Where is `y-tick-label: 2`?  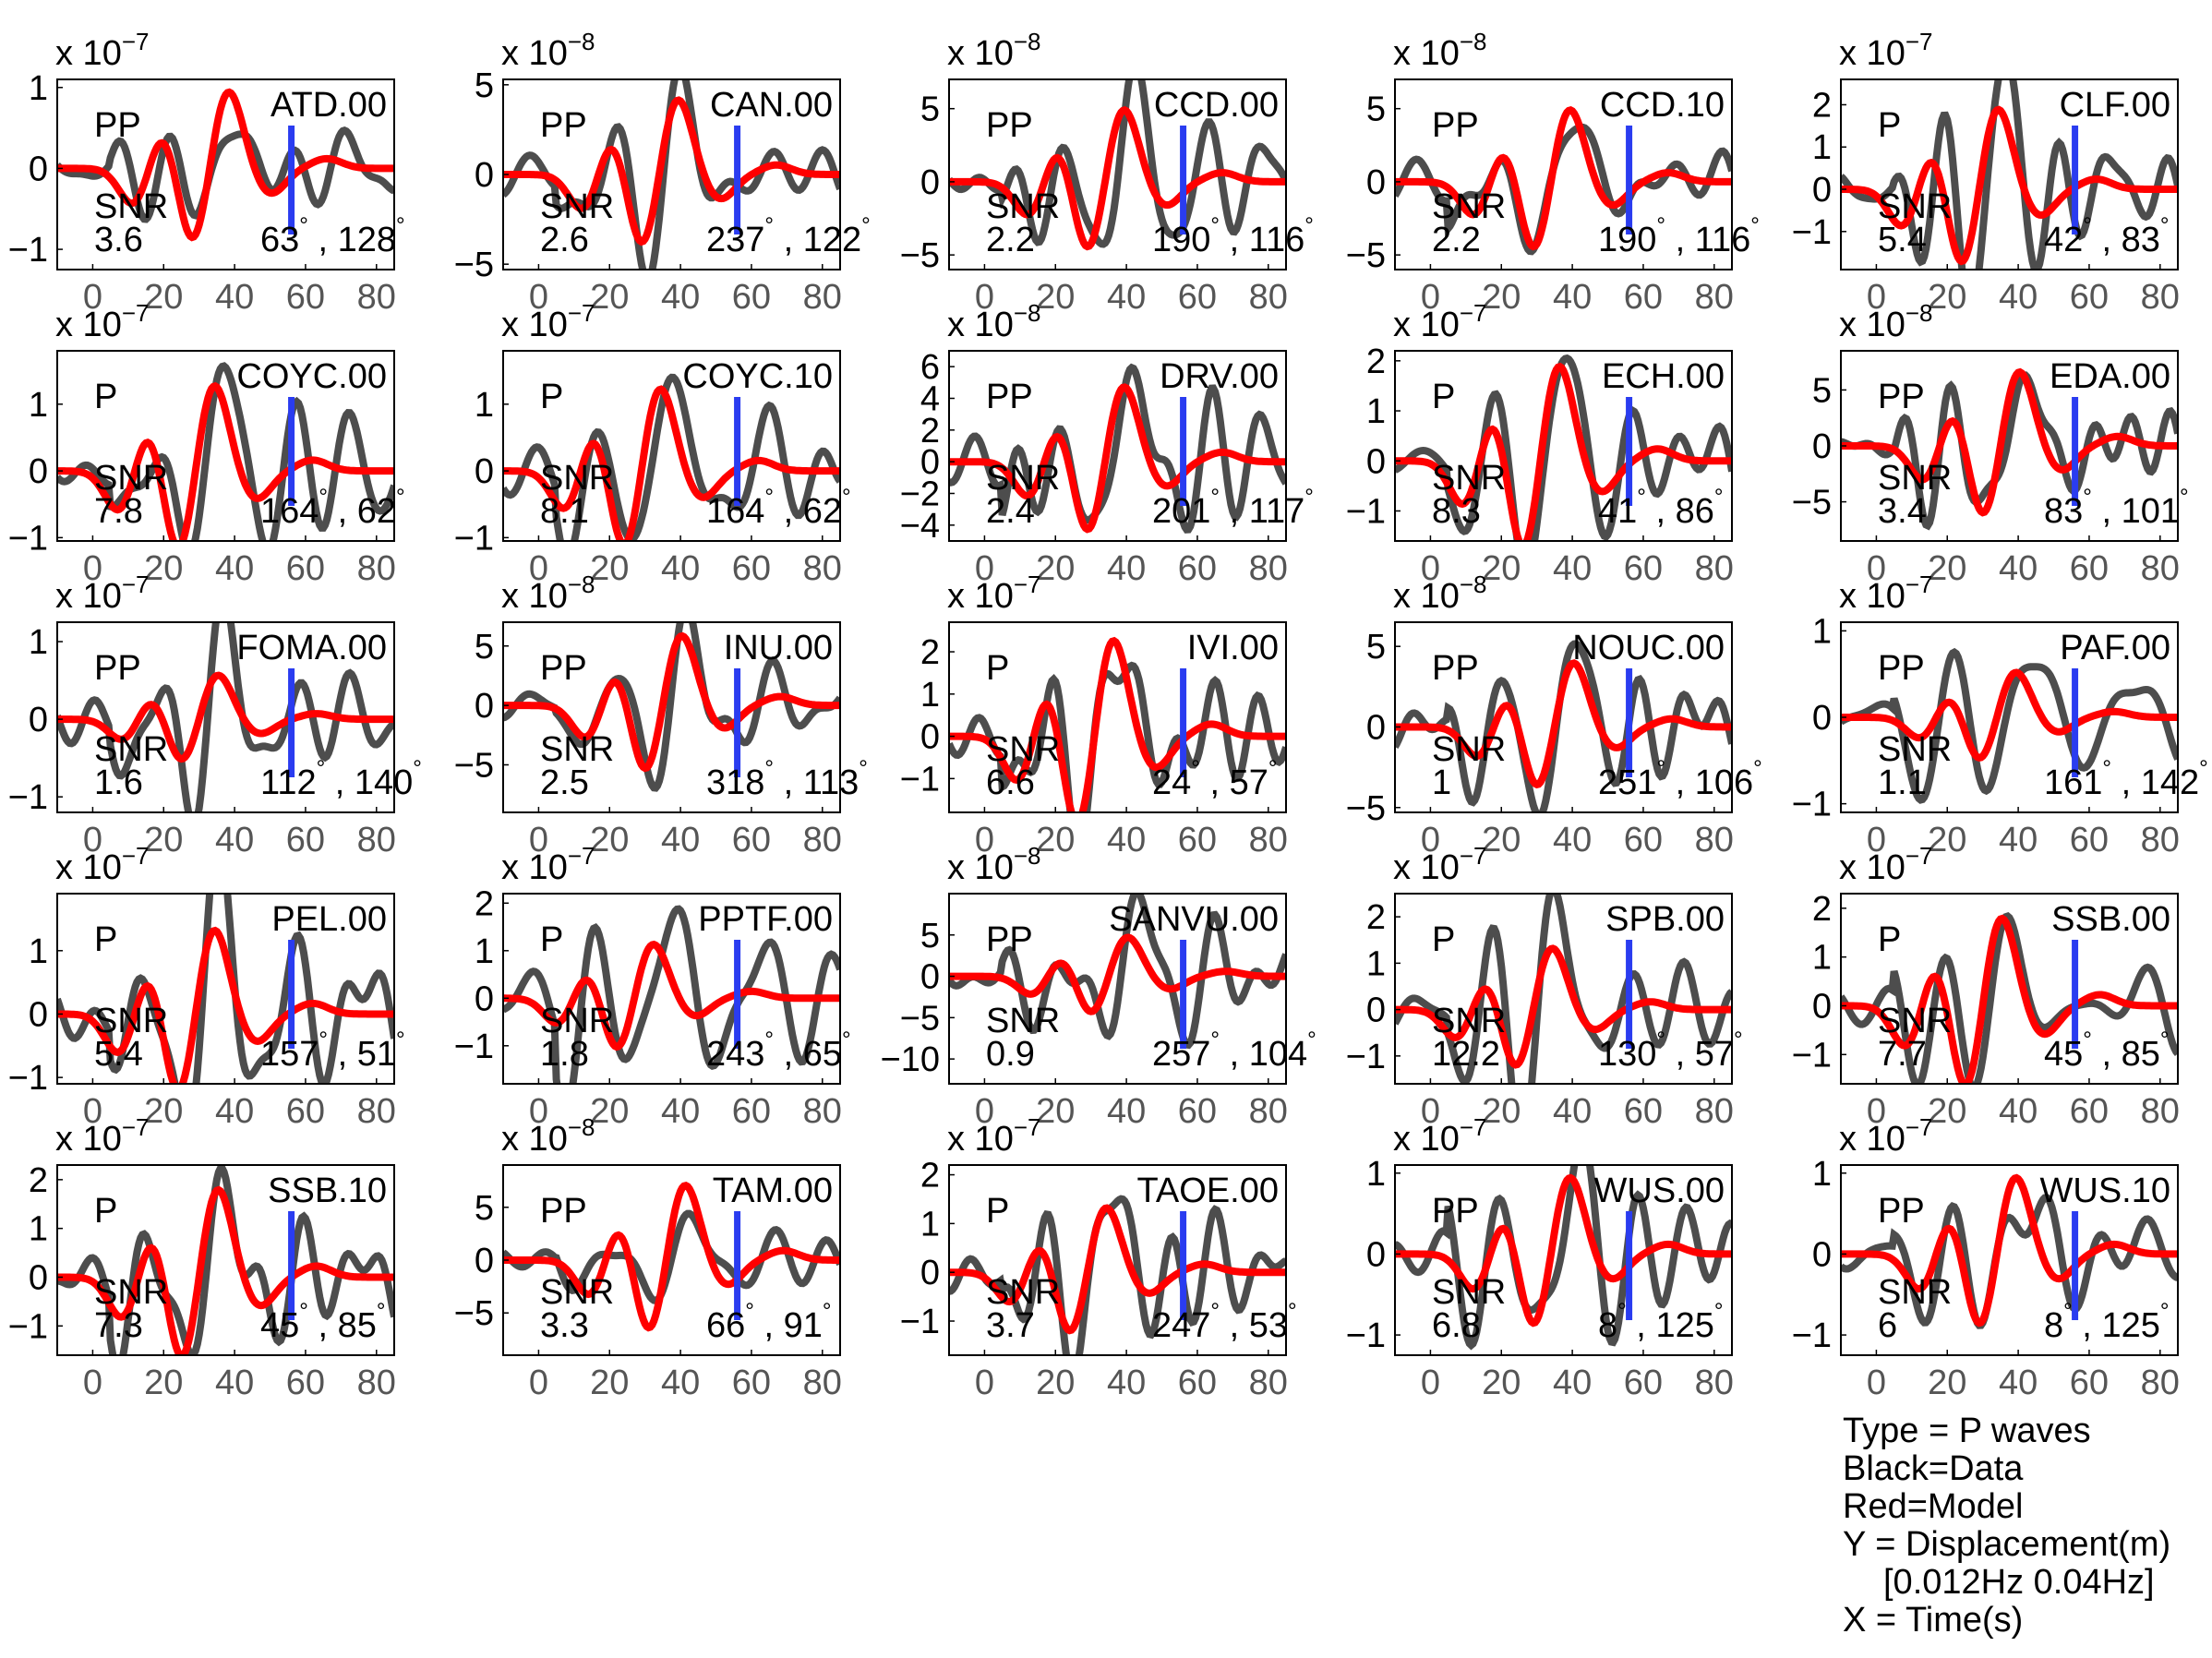
y-tick-label: 2 is located at coordinates (930, 1176).